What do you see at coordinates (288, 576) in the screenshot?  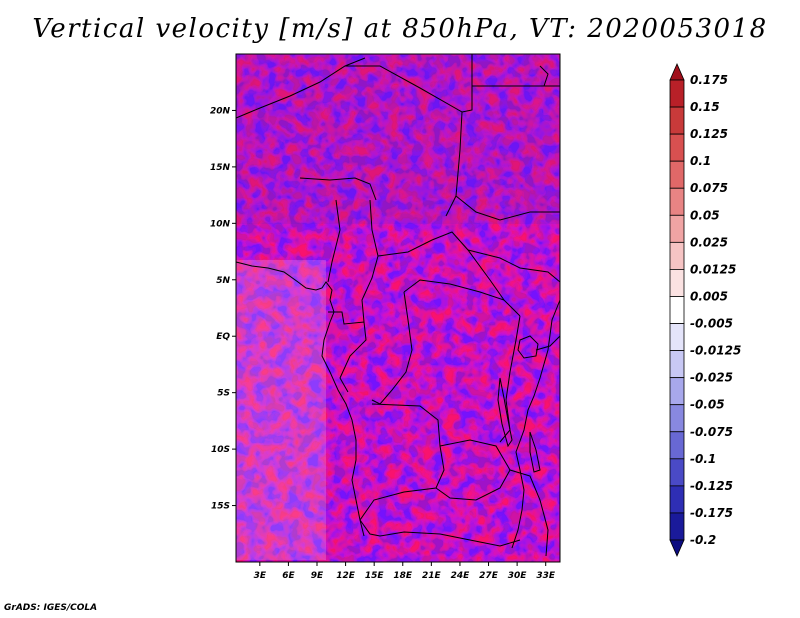 I see `lon-tick-label: 6E` at bounding box center [288, 576].